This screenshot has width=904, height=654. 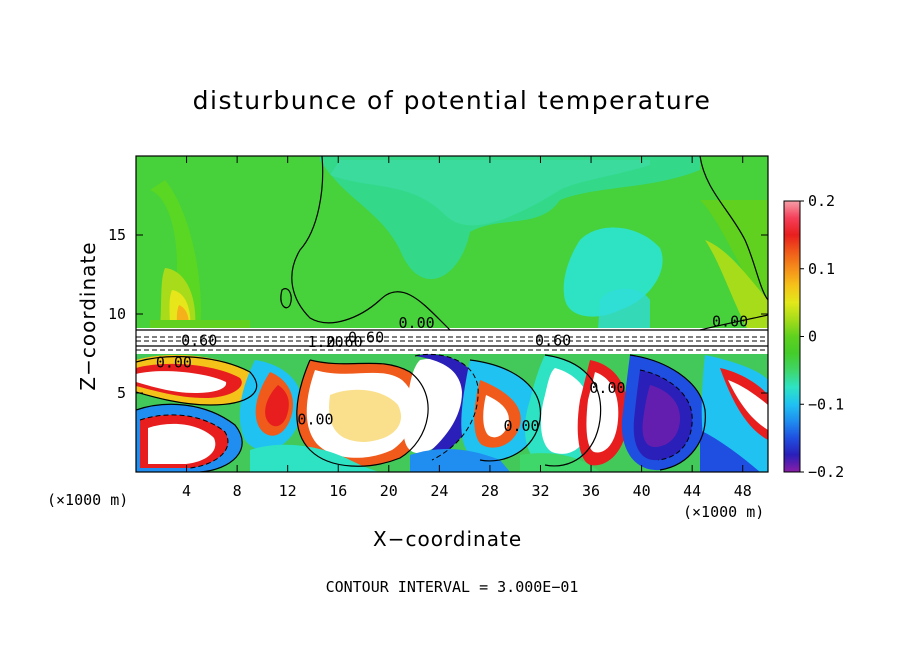 I want to click on colorbar-ticks: 0.2 0.1 0 −0.1 −0.2, so click(x=822, y=336).